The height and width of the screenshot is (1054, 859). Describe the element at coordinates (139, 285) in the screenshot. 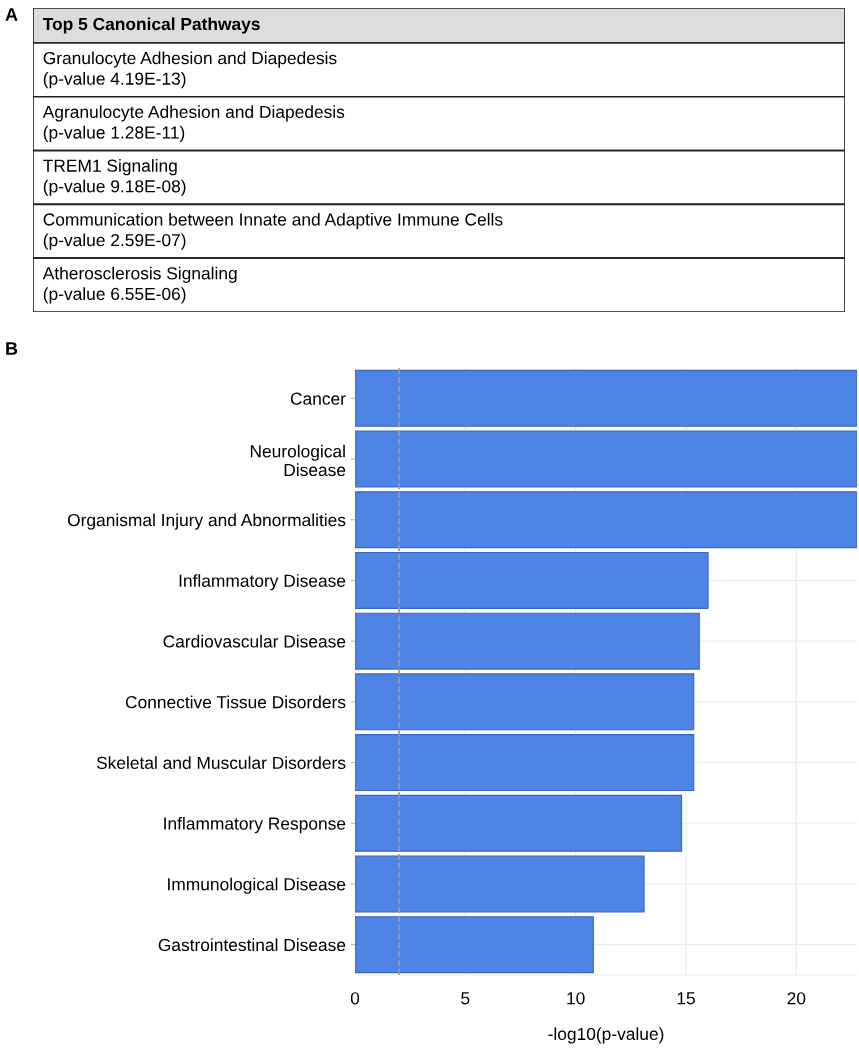

I see `text: Atherosclerosis Signaling (p-value 6.55E-06)` at that location.